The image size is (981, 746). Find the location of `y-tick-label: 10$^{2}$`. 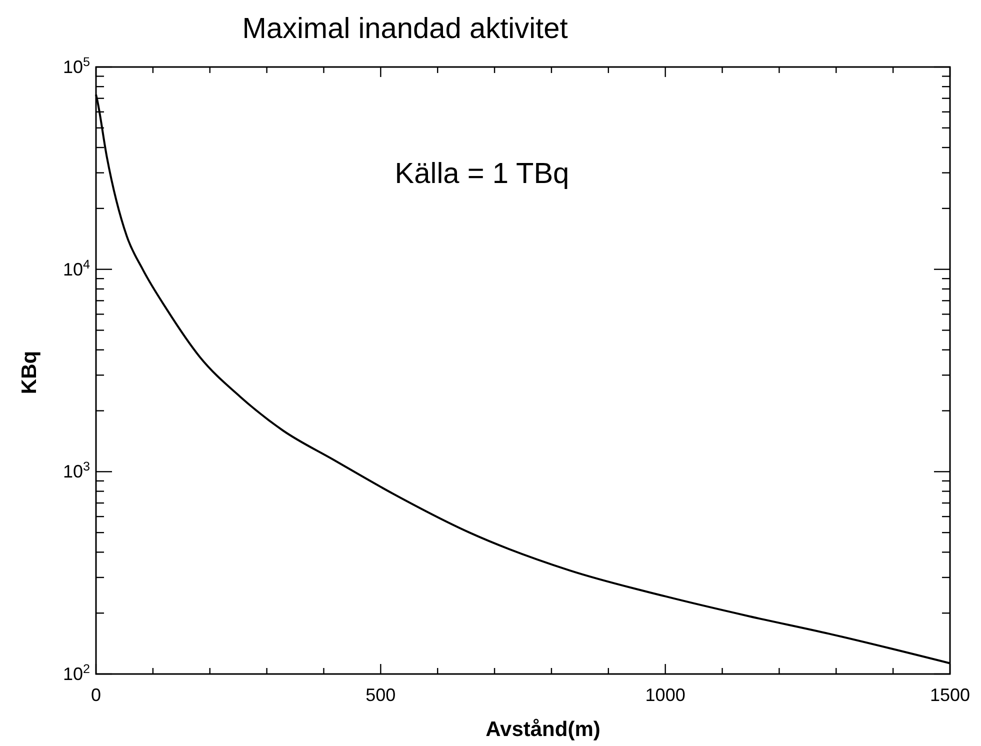

y-tick-label: 10$^{2}$ is located at coordinates (76, 673).